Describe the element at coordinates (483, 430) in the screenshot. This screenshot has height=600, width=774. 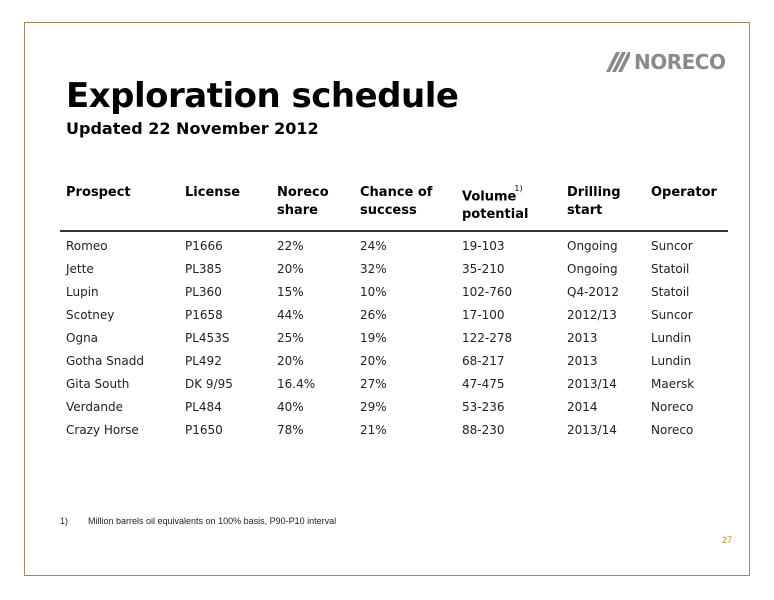
I see `cell-volume: 88-230` at that location.